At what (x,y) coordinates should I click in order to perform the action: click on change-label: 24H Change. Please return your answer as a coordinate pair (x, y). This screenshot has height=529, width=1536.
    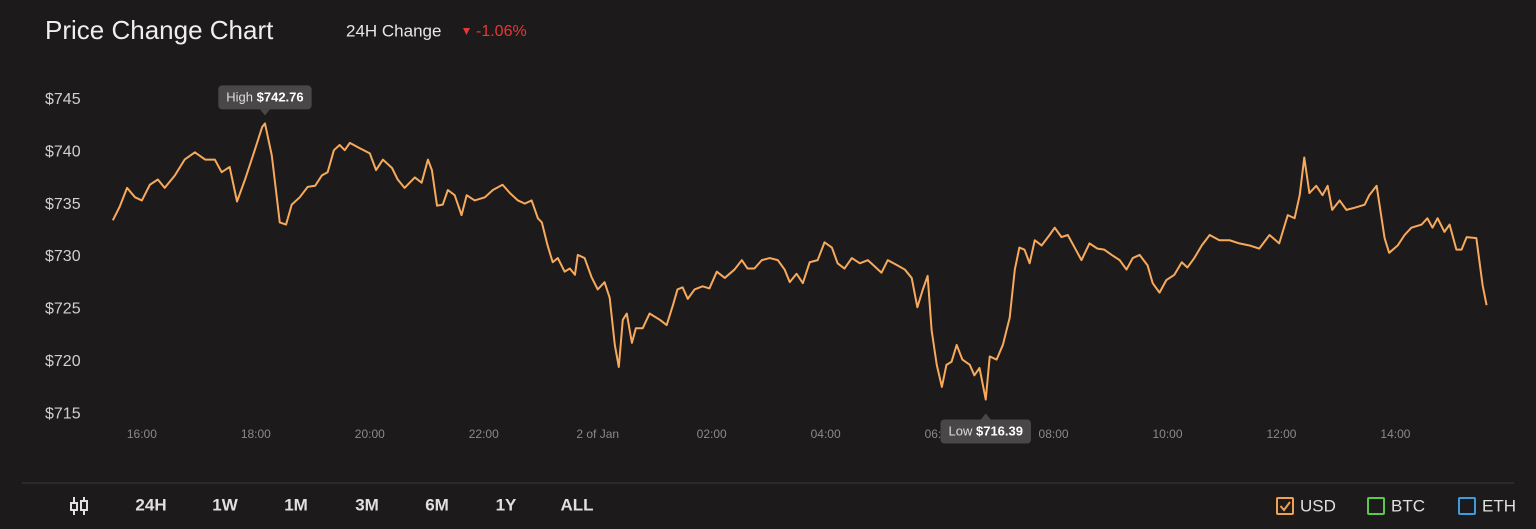
    Looking at the image, I should click on (393, 30).